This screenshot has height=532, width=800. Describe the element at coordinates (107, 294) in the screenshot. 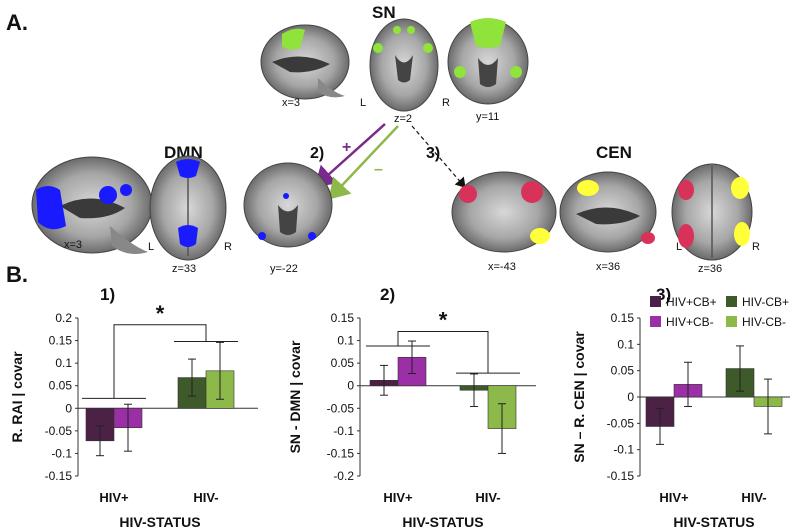

I see `chart-panel-label: 1)` at that location.